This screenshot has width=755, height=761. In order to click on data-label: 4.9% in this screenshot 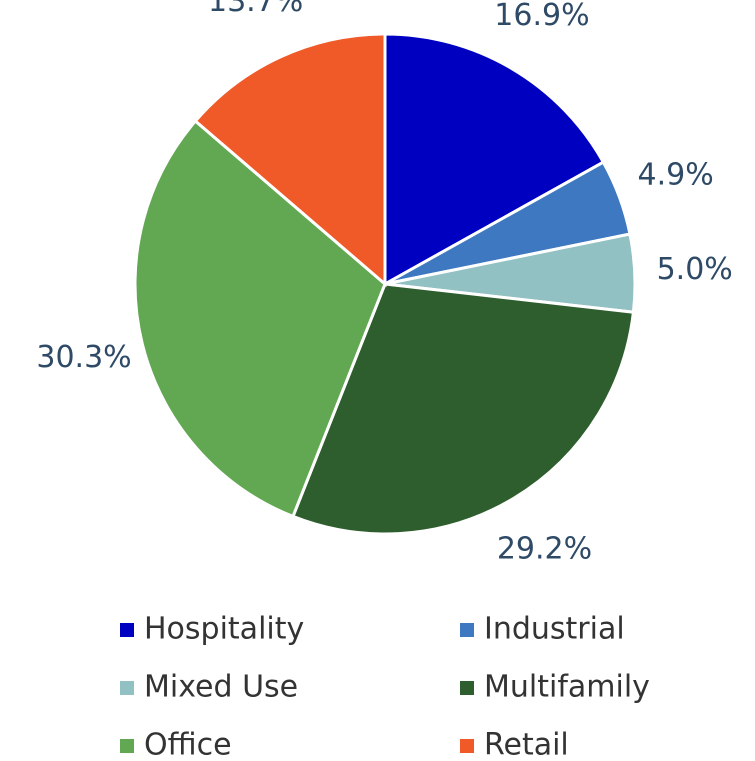, I will do `click(676, 175)`.